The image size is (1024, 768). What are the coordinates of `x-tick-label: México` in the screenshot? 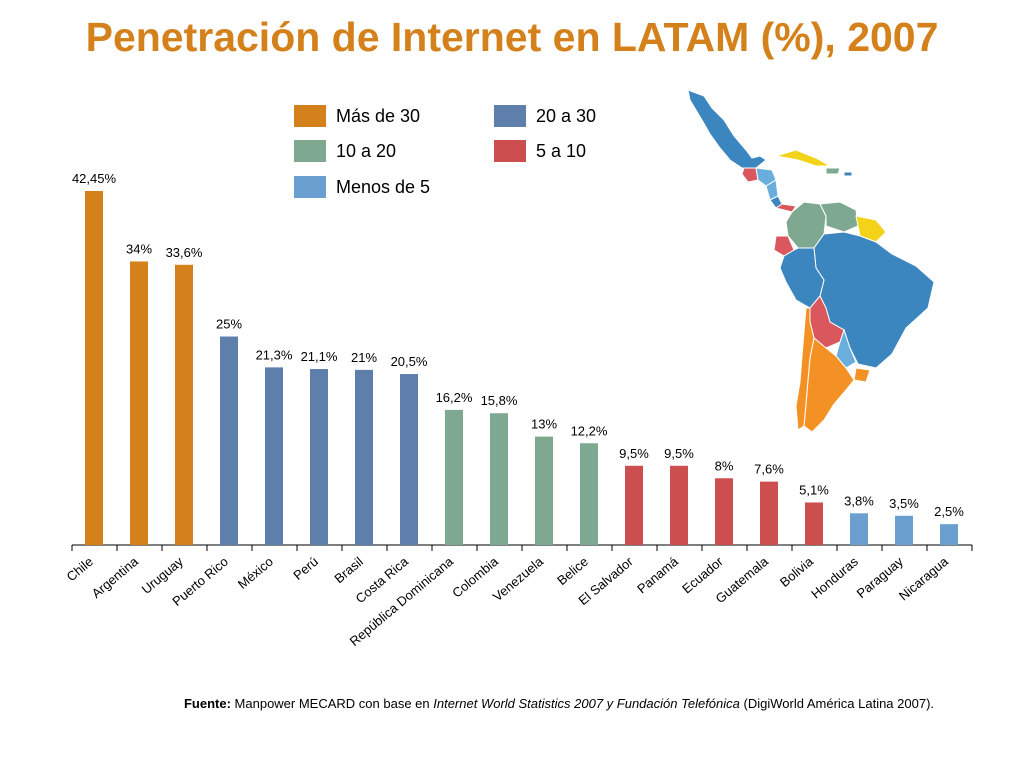 It's located at (255, 573).